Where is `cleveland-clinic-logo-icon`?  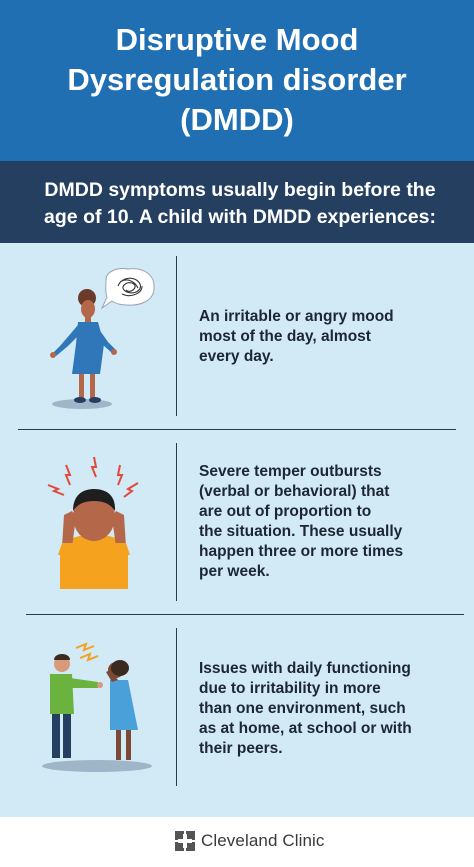
cleveland-clinic-logo-icon is located at coordinates (185, 841).